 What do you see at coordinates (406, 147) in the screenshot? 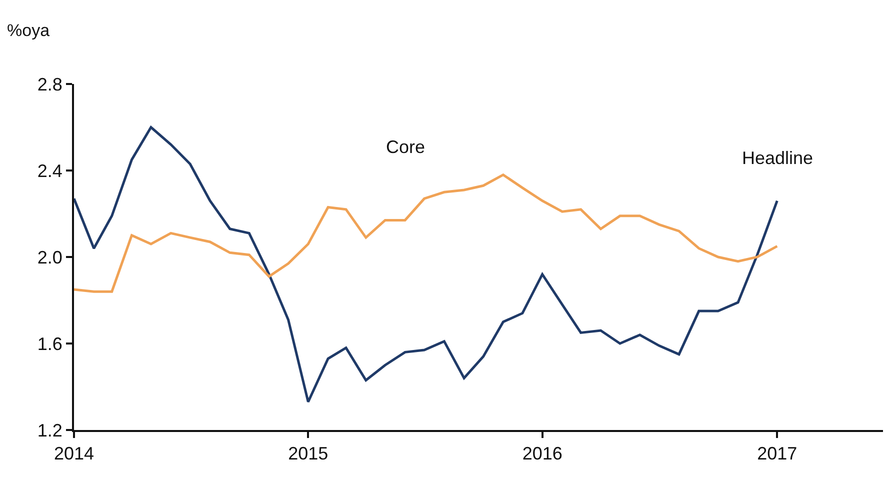
I see `text: Core` at bounding box center [406, 147].